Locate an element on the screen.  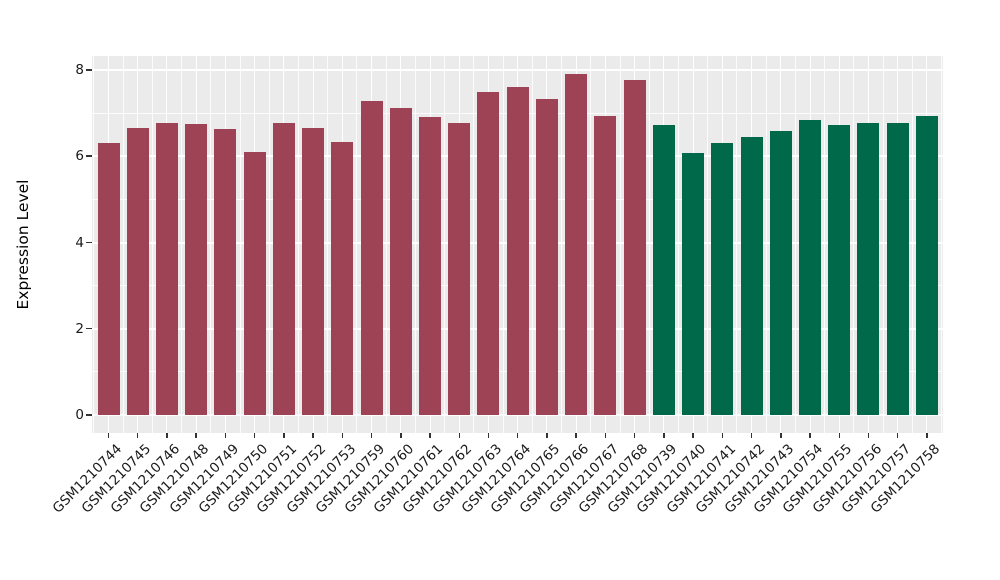
bar-GSM1210757 is located at coordinates (897, 269).